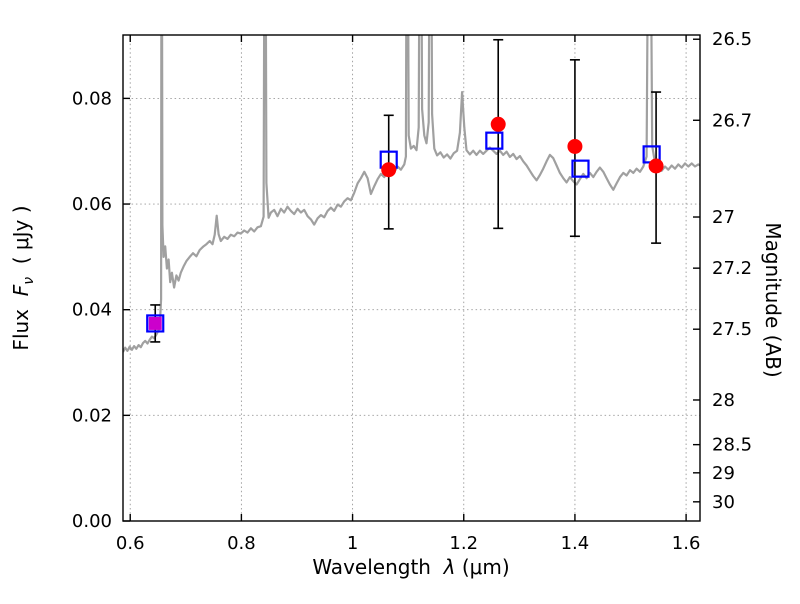 Image resolution: width=800 pixels, height=604 pixels. Describe the element at coordinates (463, 543) in the screenshot. I see `x-tick-label: 1.2` at that location.